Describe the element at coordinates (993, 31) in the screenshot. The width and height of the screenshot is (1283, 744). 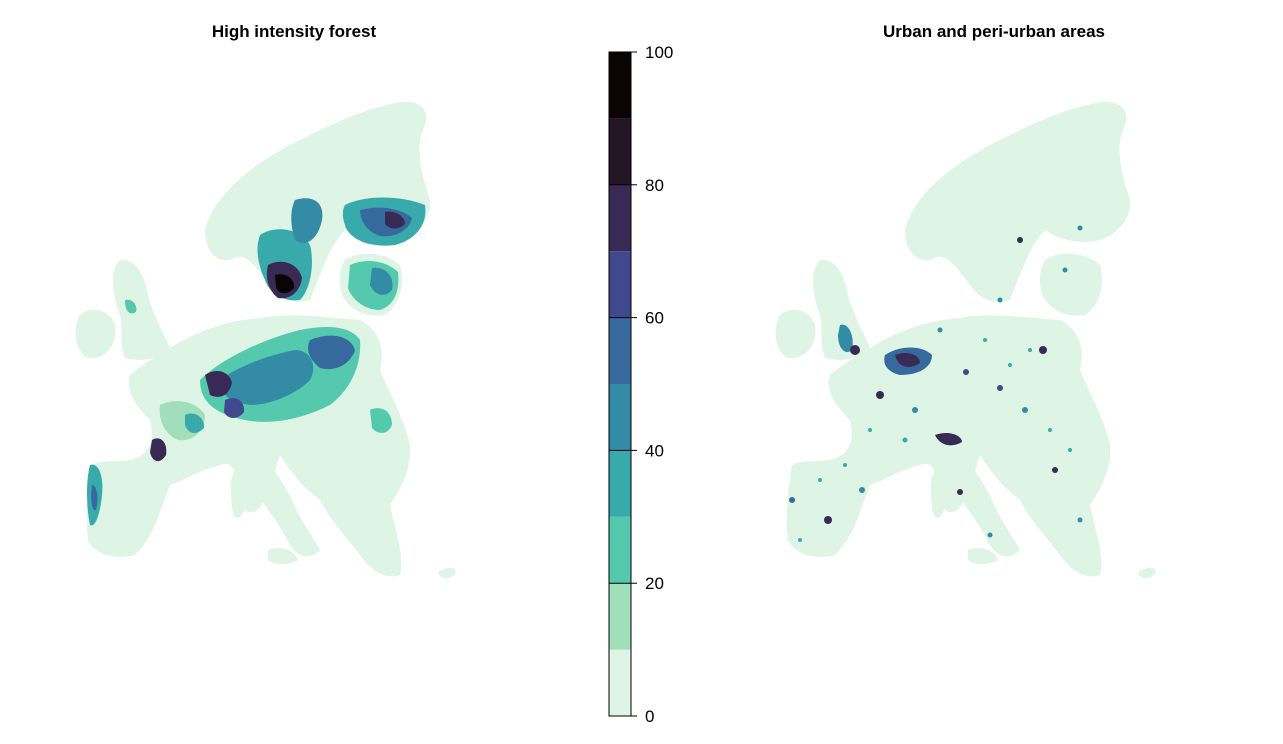
I see `panel-title-urban: Urban and peri-urban areas` at that location.